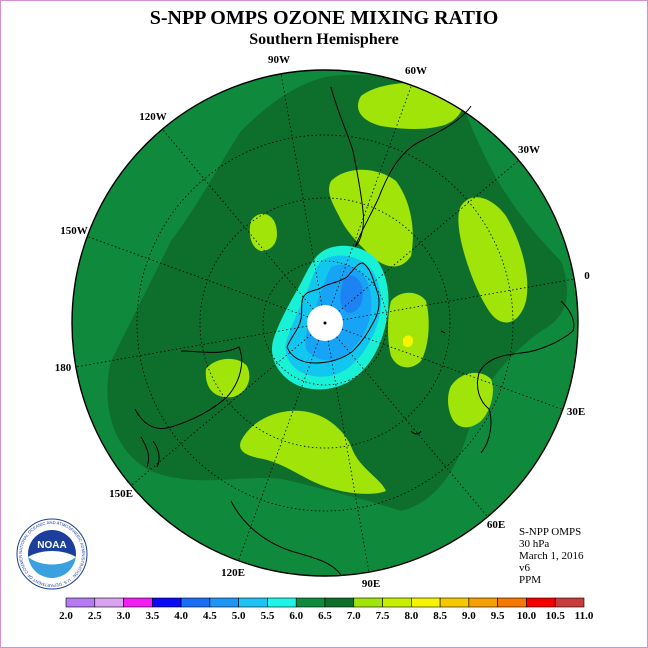 The width and height of the screenshot is (648, 648). Describe the element at coordinates (411, 616) in the screenshot. I see `colorbar-tick-label: 8.0` at that location.